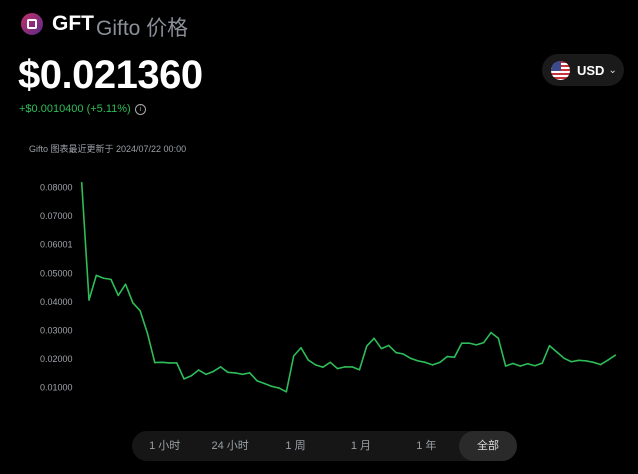 This screenshot has width=638, height=474. What do you see at coordinates (56, 245) in the screenshot?
I see `y-tick-label: 0.06001` at bounding box center [56, 245].